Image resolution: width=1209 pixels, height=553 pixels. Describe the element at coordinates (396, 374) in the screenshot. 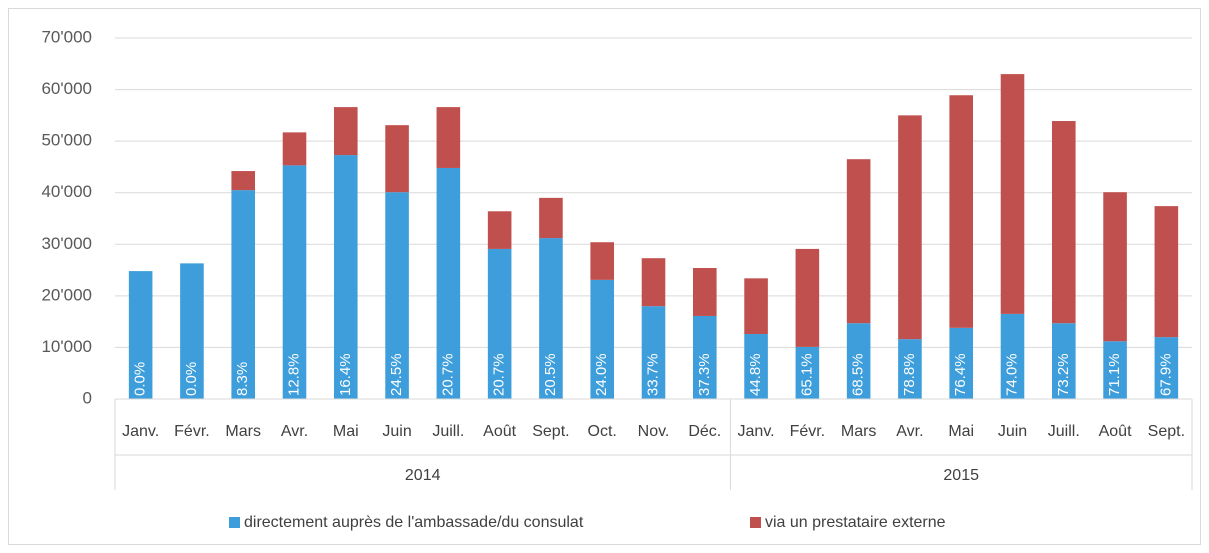

I see `data-label: 24.5%` at that location.